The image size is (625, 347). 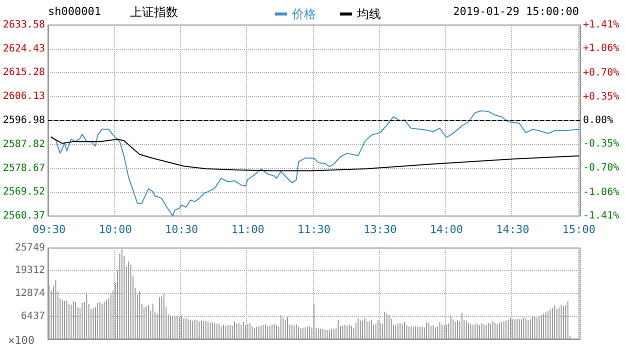 I want to click on chart-title: sh000001, so click(x=74, y=11).